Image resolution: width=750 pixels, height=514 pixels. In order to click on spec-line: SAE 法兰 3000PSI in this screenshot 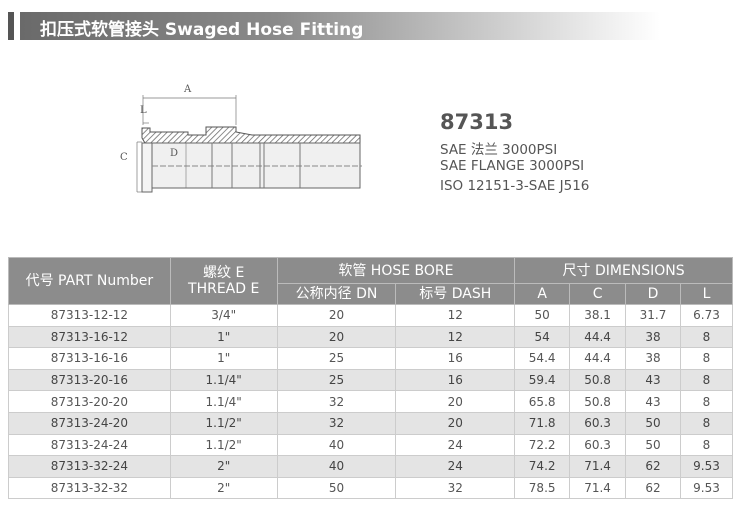, I will do `click(499, 150)`.